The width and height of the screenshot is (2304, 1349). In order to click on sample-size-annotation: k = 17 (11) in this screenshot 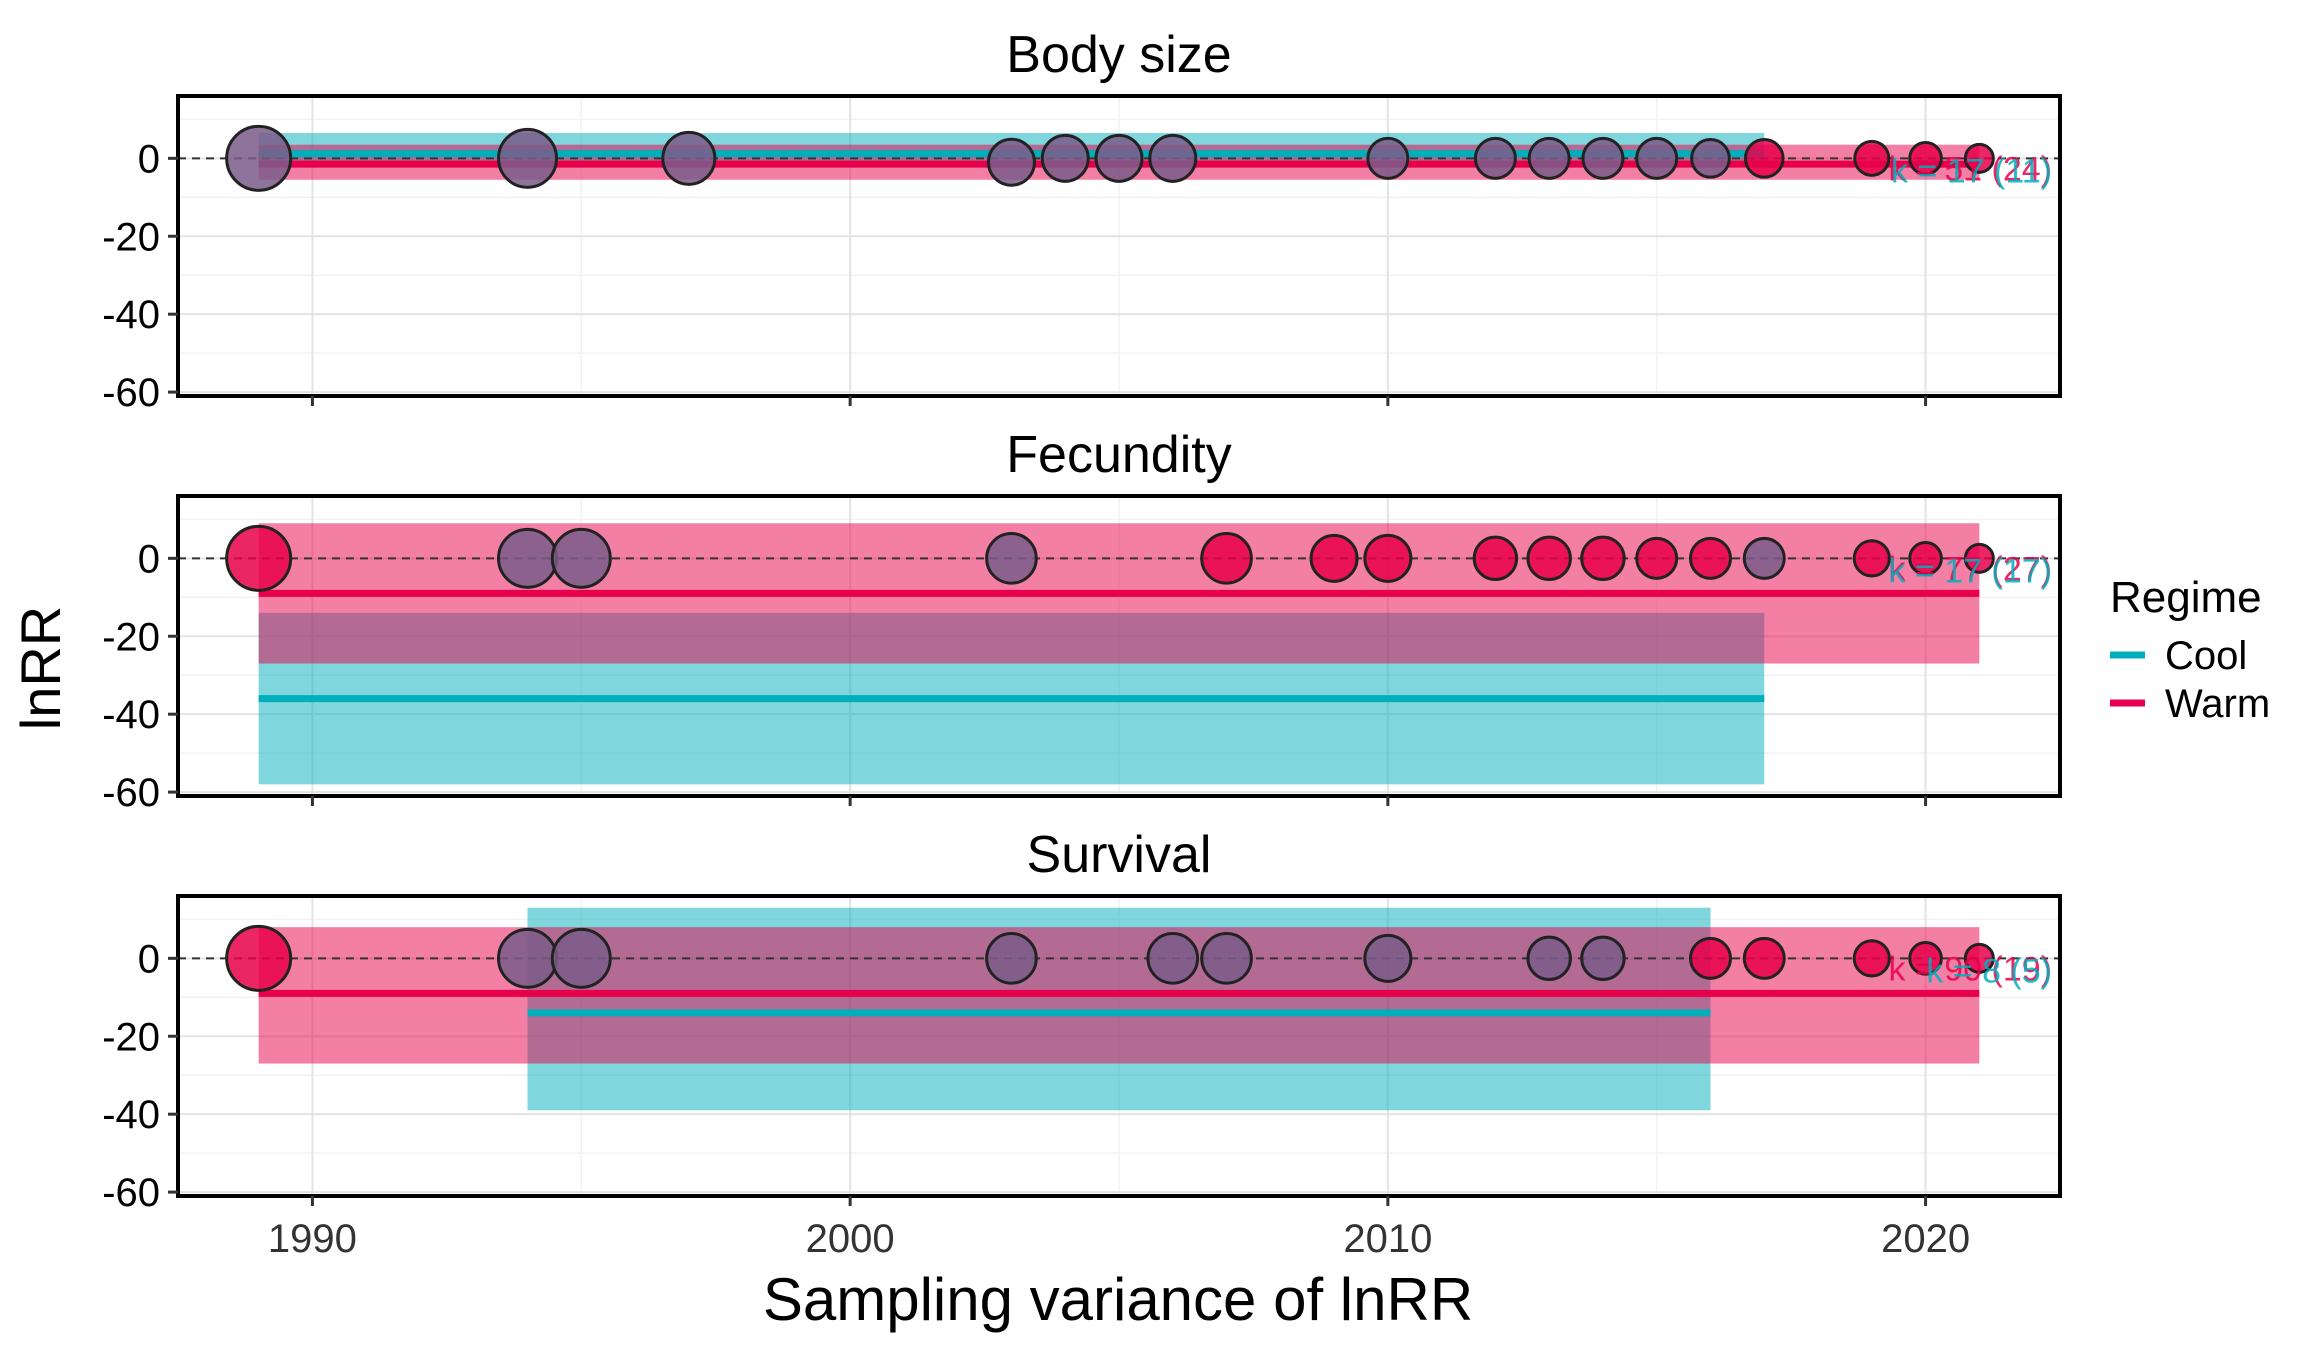, I will do `click(1971, 171)`.